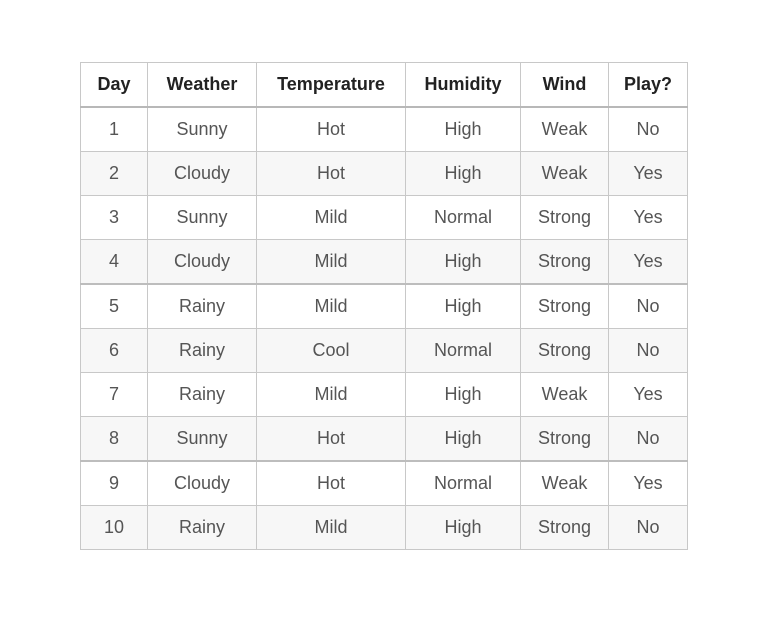  I want to click on table-row: 7 Rainy Mild High Weak Yes, so click(384, 394).